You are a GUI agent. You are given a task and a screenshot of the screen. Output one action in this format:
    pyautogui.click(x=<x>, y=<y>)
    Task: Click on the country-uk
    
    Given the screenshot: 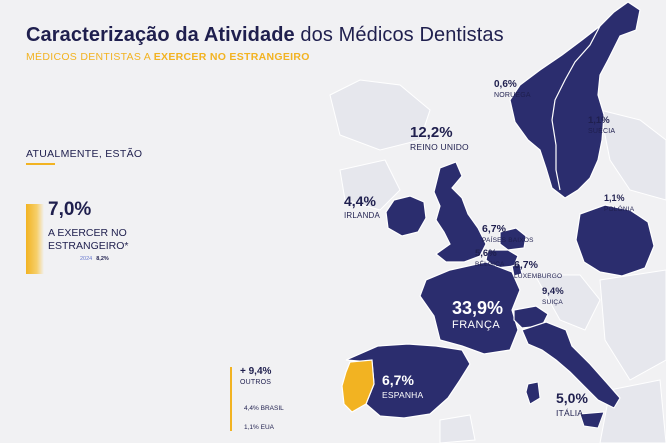 What is the action you would take?
    pyautogui.click(x=460, y=212)
    